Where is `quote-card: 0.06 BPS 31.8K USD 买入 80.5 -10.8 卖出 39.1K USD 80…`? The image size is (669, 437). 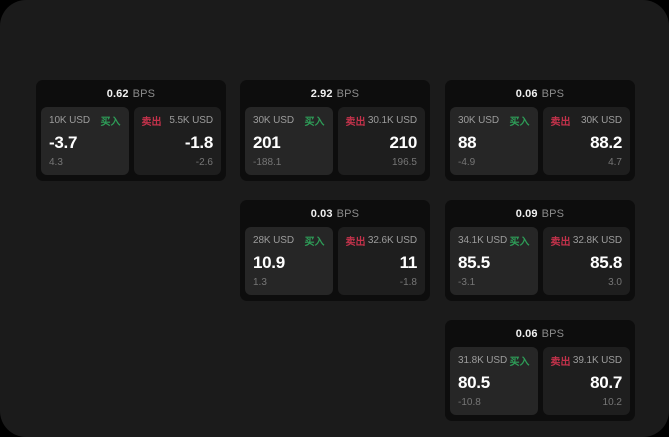
quote-card: 0.06 BPS 31.8K USD 买入 80.5 -10.8 卖出 39.1K USD 80… is located at coordinates (540, 370).